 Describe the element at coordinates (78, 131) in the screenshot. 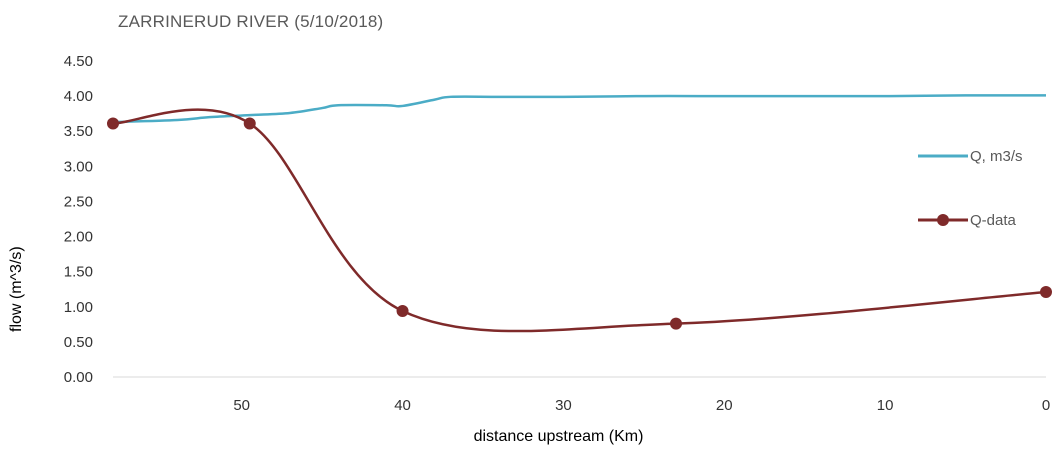

I see `y-tick-label: 3.50` at that location.